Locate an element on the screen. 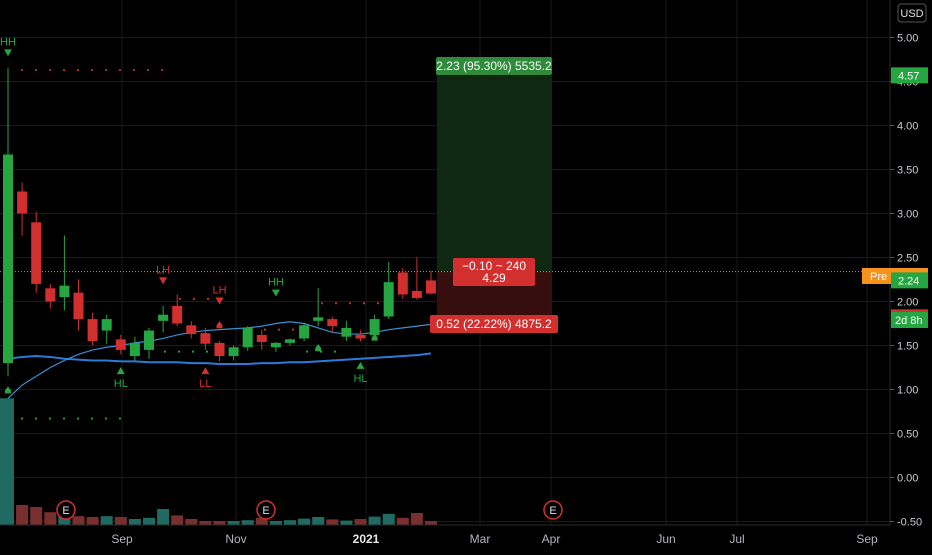  pivot-label: HL is located at coordinates (360, 379).